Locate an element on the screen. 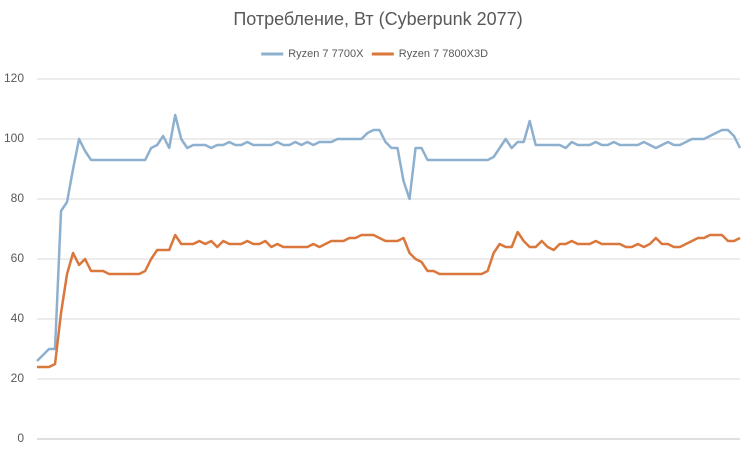 The image size is (756, 454). y-tick-label: 20 is located at coordinates (18, 378).